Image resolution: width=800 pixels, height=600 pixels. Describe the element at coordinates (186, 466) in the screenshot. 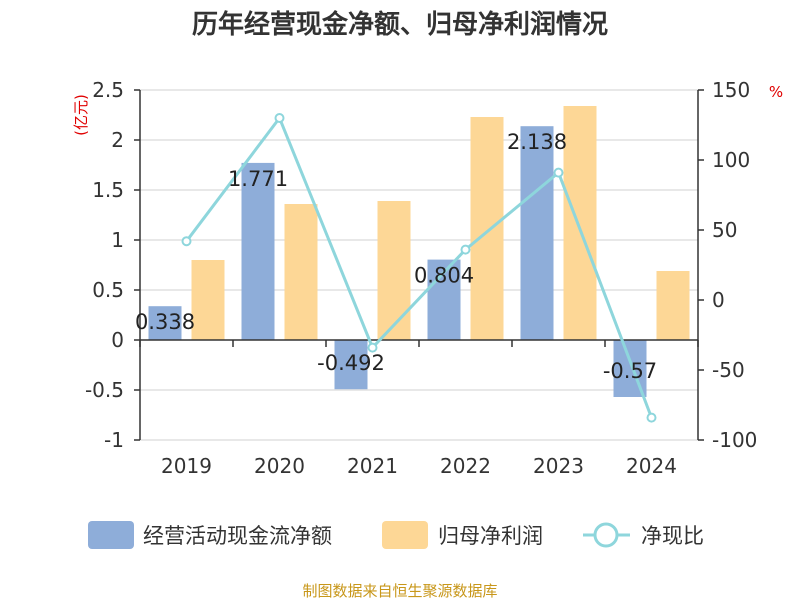

I see `x-tick-label: 2019` at that location.